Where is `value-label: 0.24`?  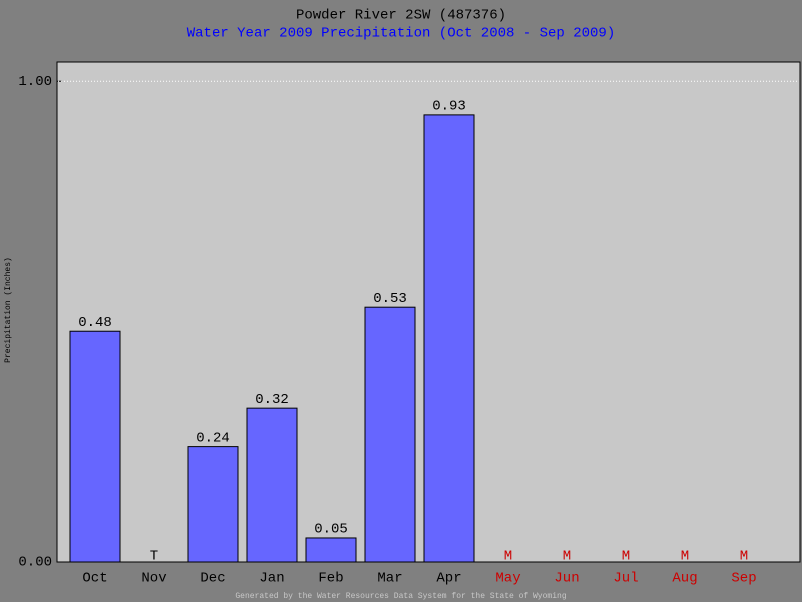
value-label: 0.24 is located at coordinates (213, 438).